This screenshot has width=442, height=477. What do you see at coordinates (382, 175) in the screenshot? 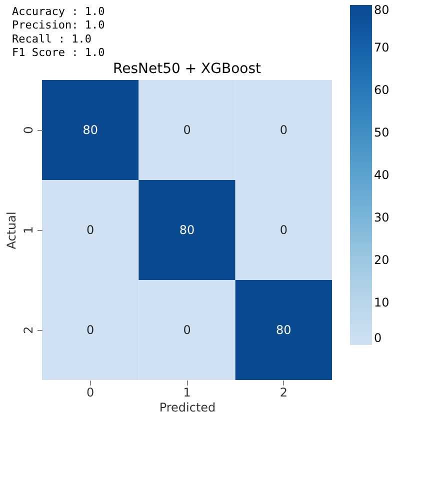
I see `color-bar-label: 40` at bounding box center [382, 175].